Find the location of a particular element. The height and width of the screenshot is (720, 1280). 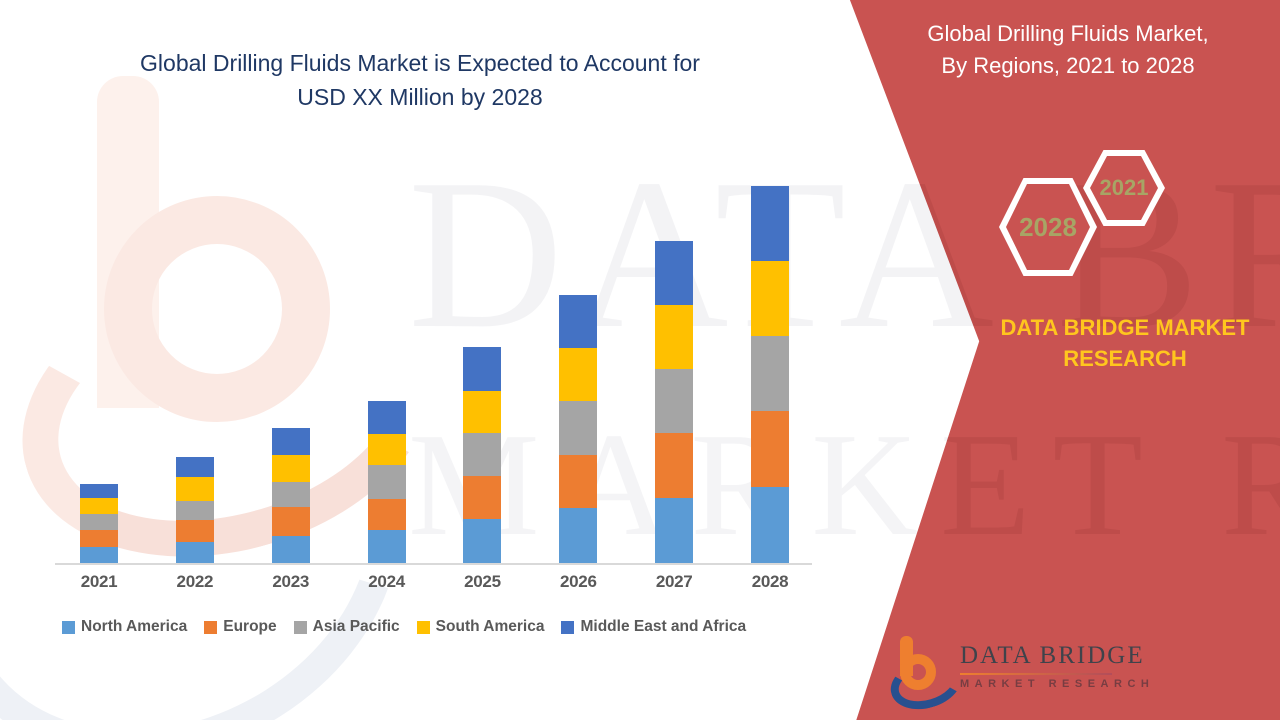

dbmr-logo-title: DATA BRIDGE is located at coordinates (1052, 655).